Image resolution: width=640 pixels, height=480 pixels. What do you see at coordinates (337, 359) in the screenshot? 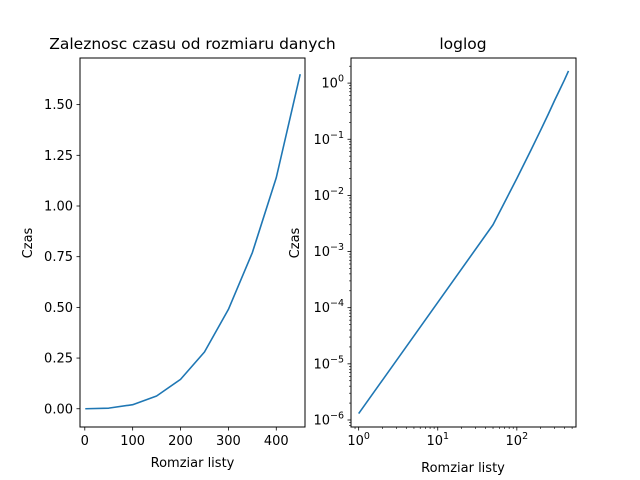
I see `tick-label-exponent: −5` at bounding box center [337, 359].